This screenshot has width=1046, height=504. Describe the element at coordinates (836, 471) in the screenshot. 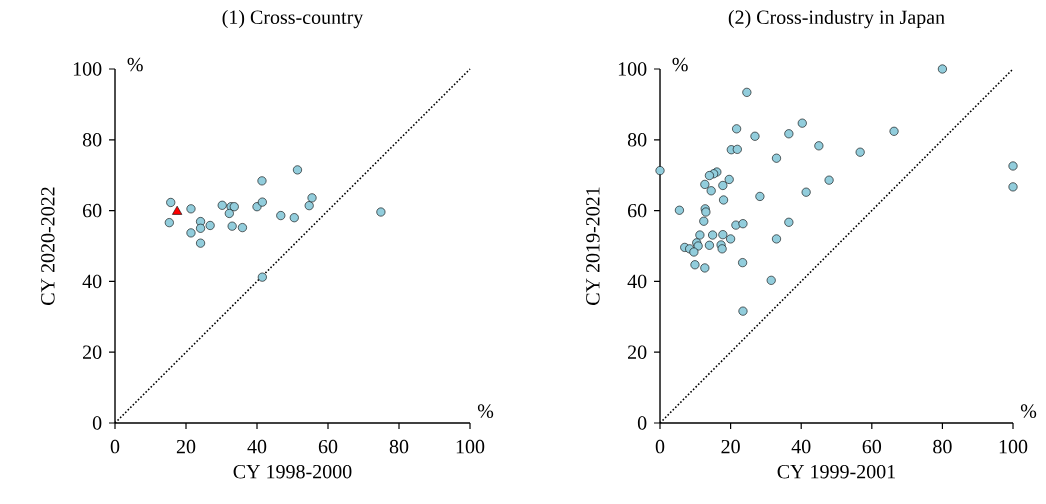

I see `x-axis-title: CY 1999-2001` at that location.